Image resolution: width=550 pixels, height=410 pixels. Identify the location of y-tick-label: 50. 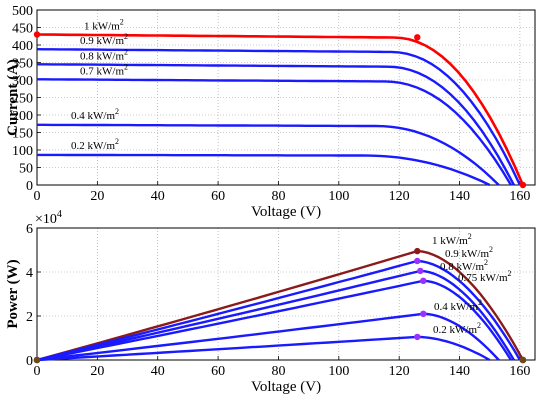
(26, 169).